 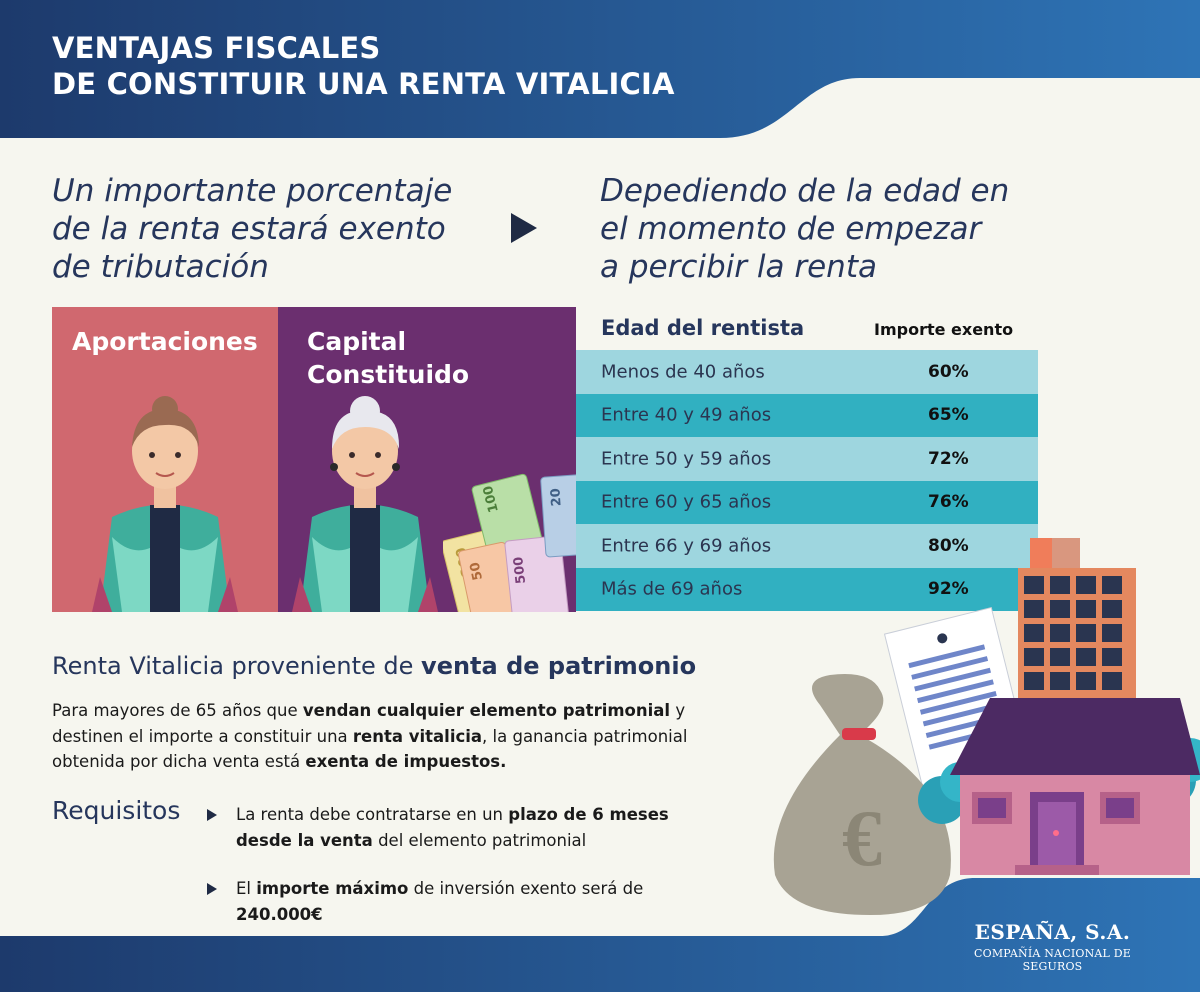 I want to click on title-line-2: DE CONSTITUIR UNA RENTA VITALICIA, so click(x=363, y=84).